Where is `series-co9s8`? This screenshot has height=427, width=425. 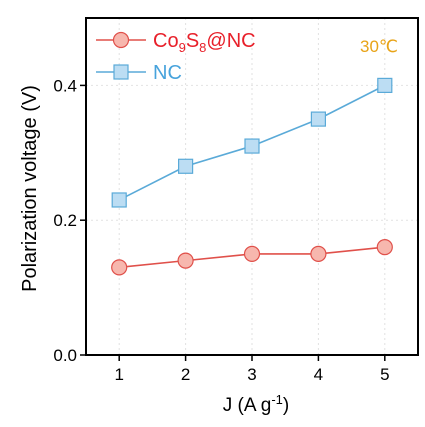
series-co9s8 is located at coordinates (252, 257).